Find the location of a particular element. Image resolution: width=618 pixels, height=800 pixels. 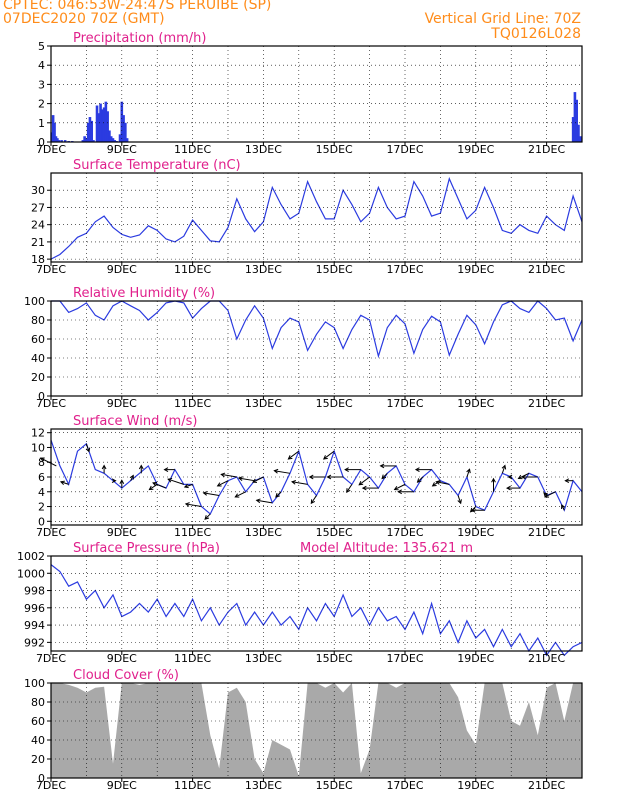

wind-xtick-label: 11DEC is located at coordinates (192, 532).